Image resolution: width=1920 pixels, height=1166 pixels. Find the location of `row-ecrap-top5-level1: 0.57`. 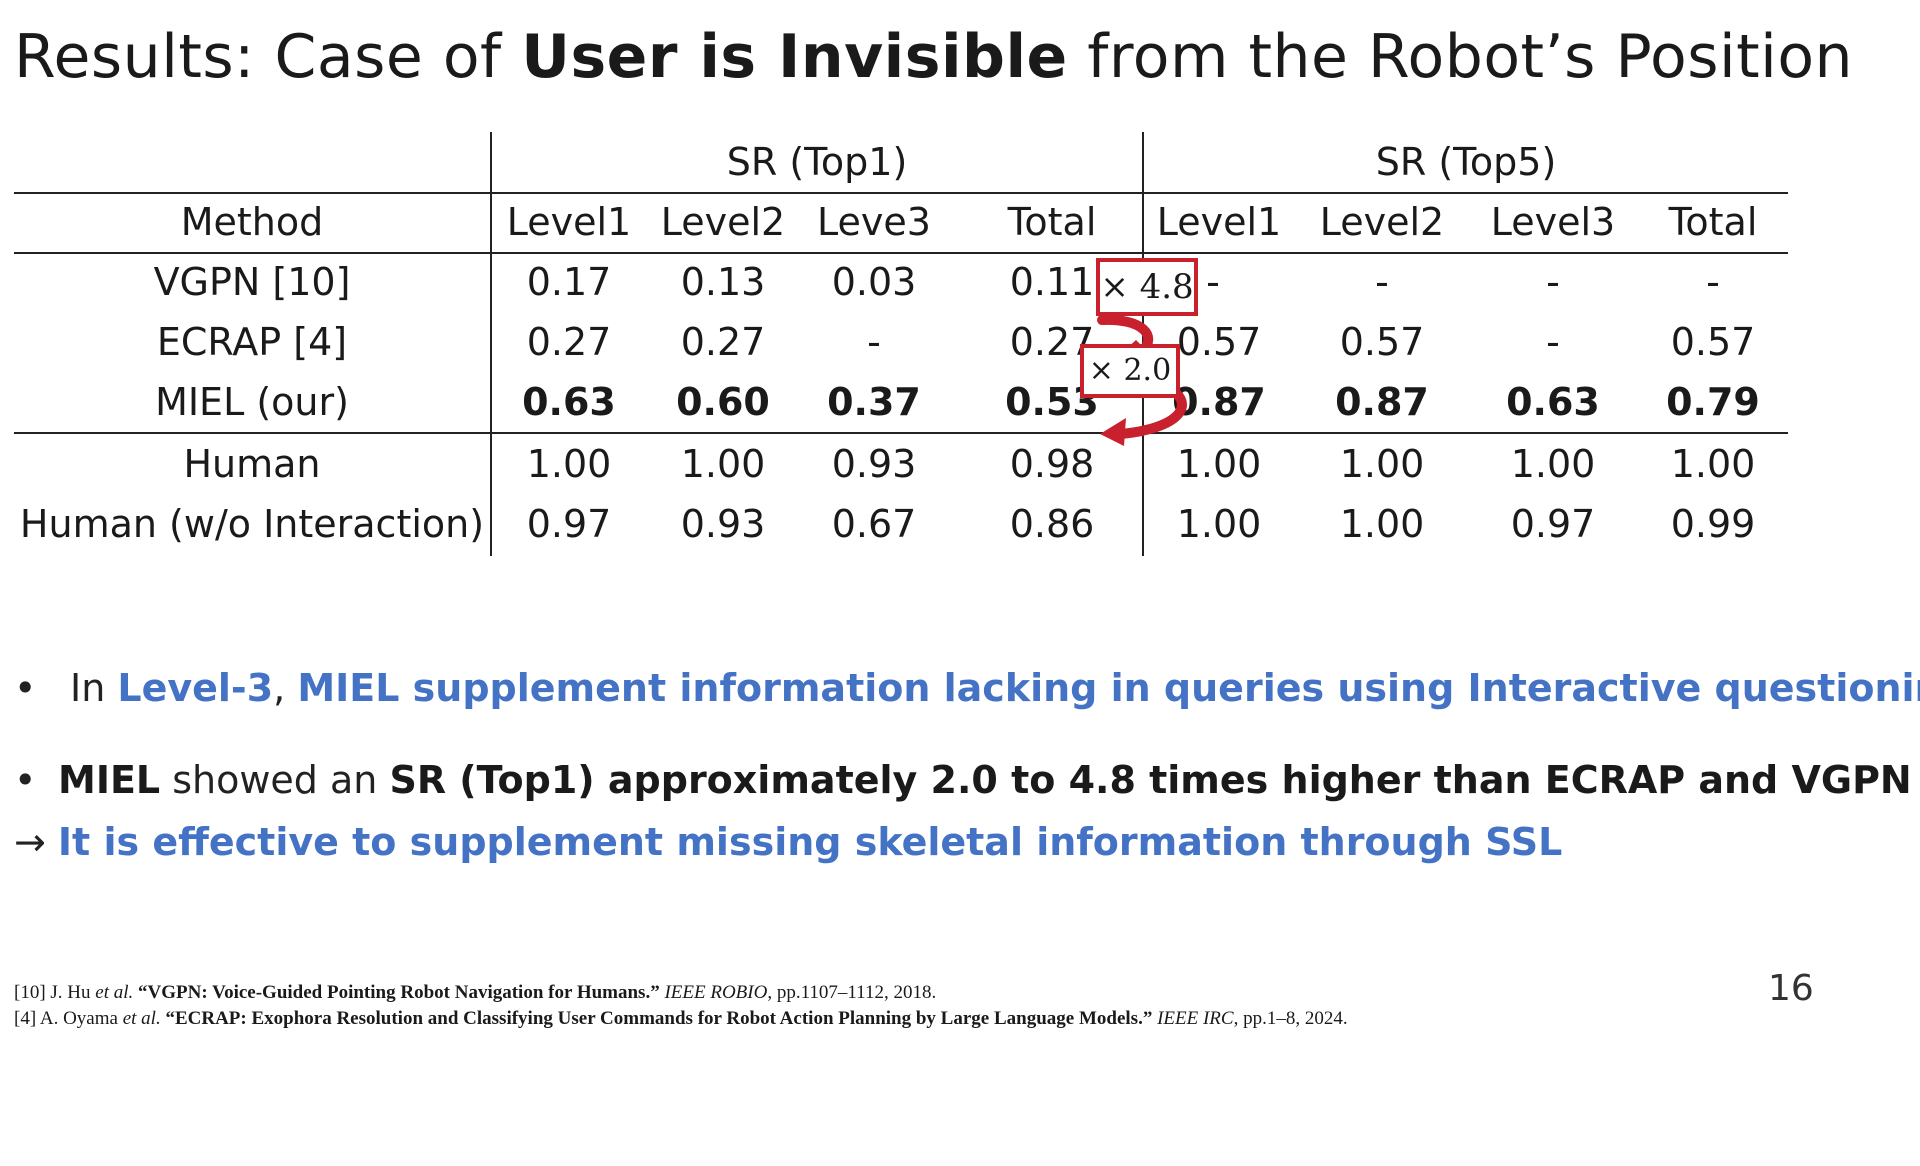

row-ecrap-top5-level1: 0.57 is located at coordinates (1219, 342).